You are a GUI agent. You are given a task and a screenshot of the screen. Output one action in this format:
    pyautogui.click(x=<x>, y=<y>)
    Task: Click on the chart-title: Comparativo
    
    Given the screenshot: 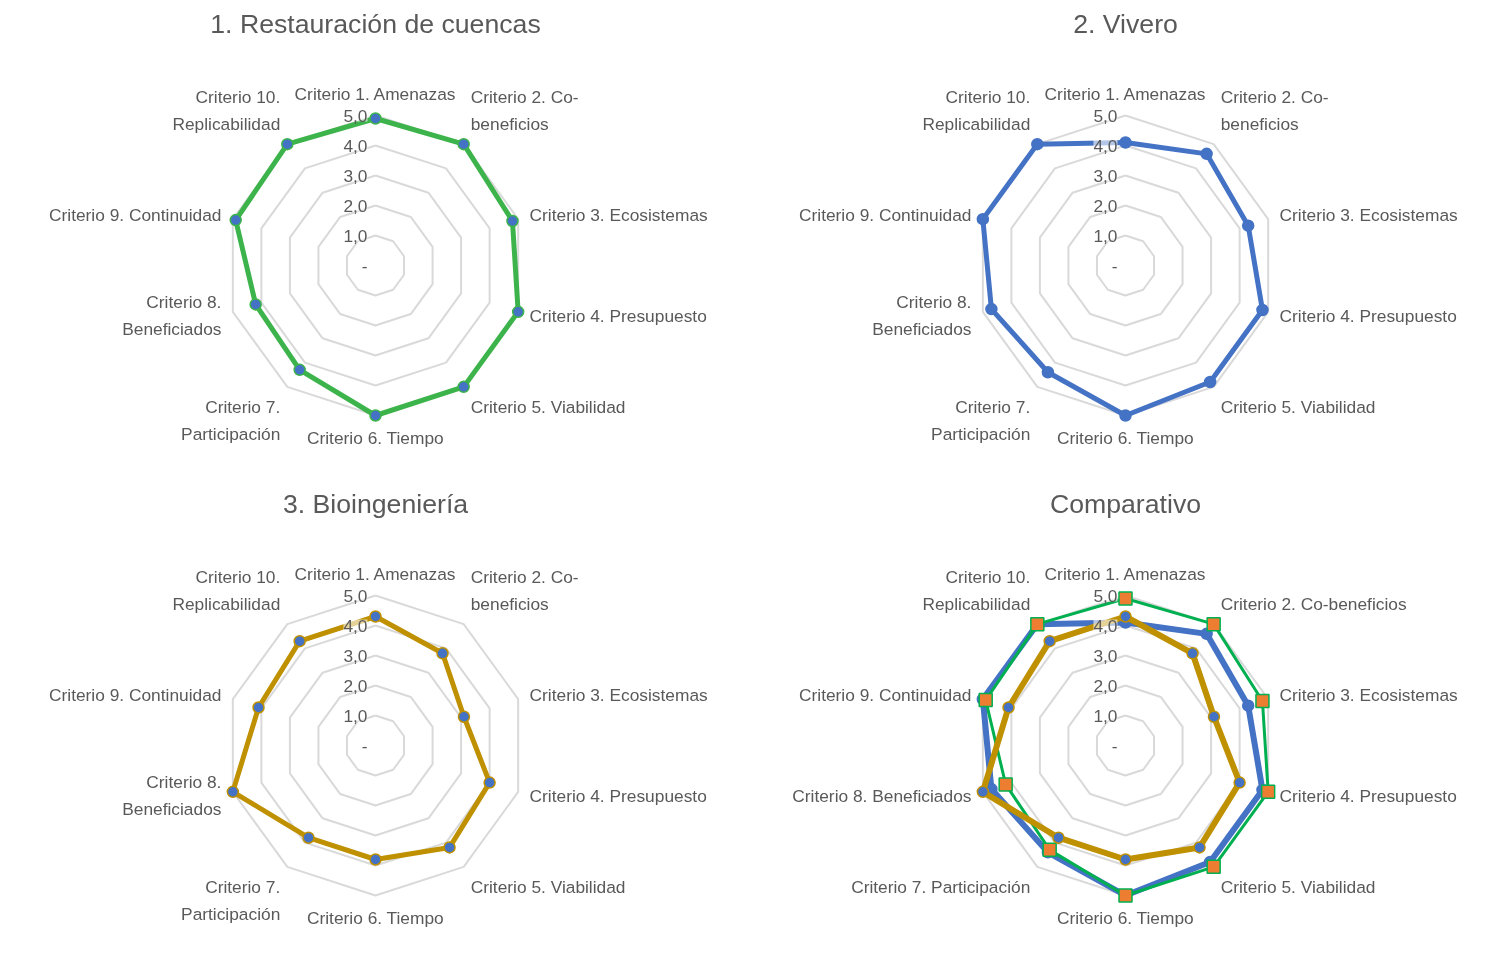 What is the action you would take?
    pyautogui.click(x=1125, y=503)
    